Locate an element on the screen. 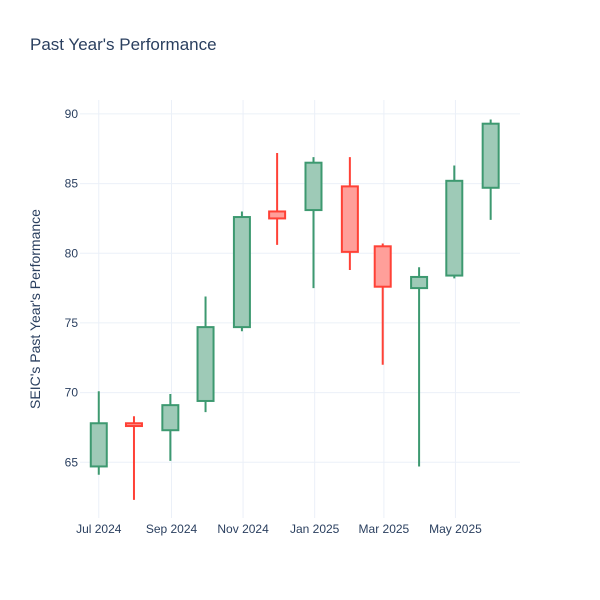  x-tick-label: Sep 2024 is located at coordinates (172, 529).